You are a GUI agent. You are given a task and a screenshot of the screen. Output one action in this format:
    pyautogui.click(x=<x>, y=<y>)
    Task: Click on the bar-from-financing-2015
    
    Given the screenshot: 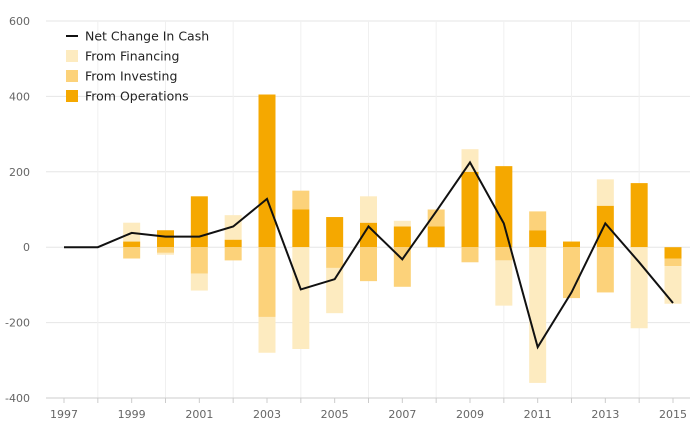 What is the action you would take?
    pyautogui.click(x=673, y=285)
    